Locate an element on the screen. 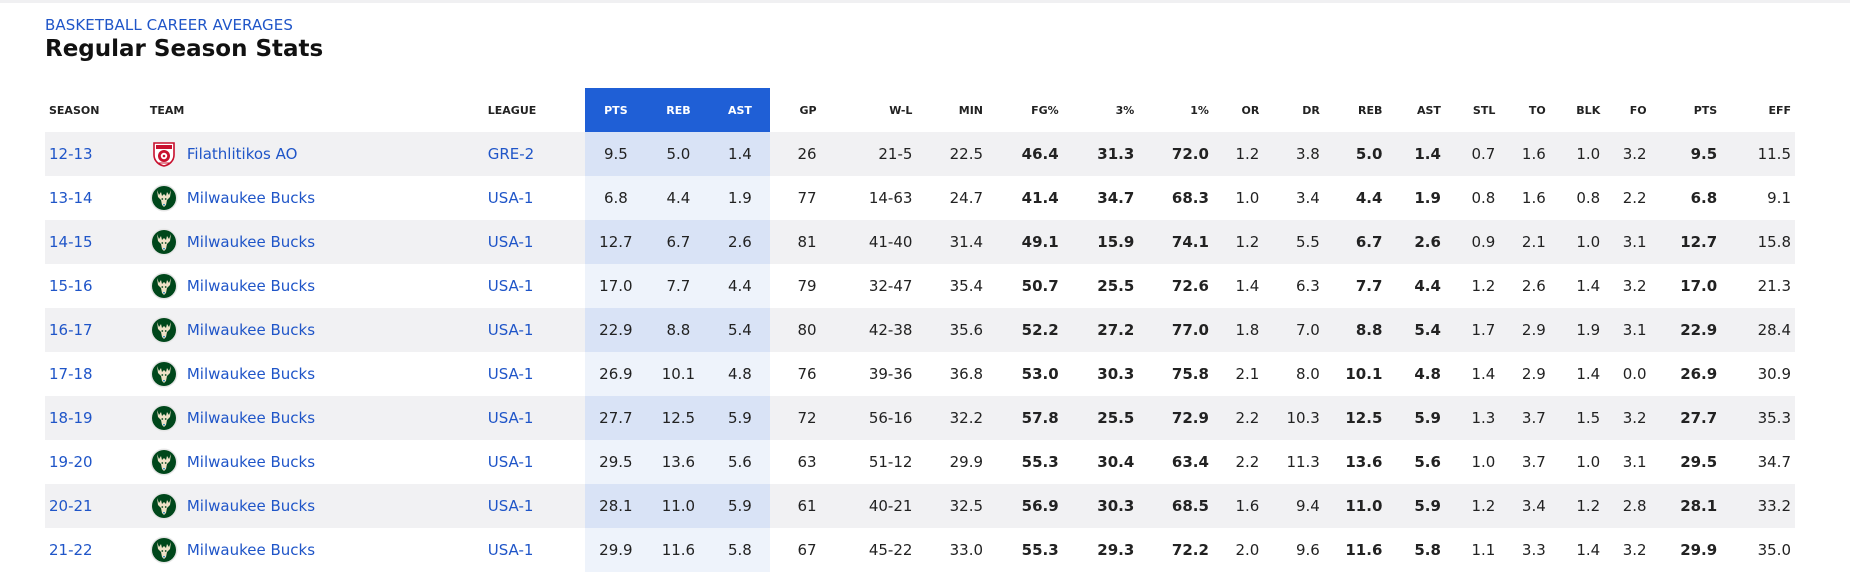 The image size is (1850, 583). header-fg-pct: FG% is located at coordinates (1045, 110).